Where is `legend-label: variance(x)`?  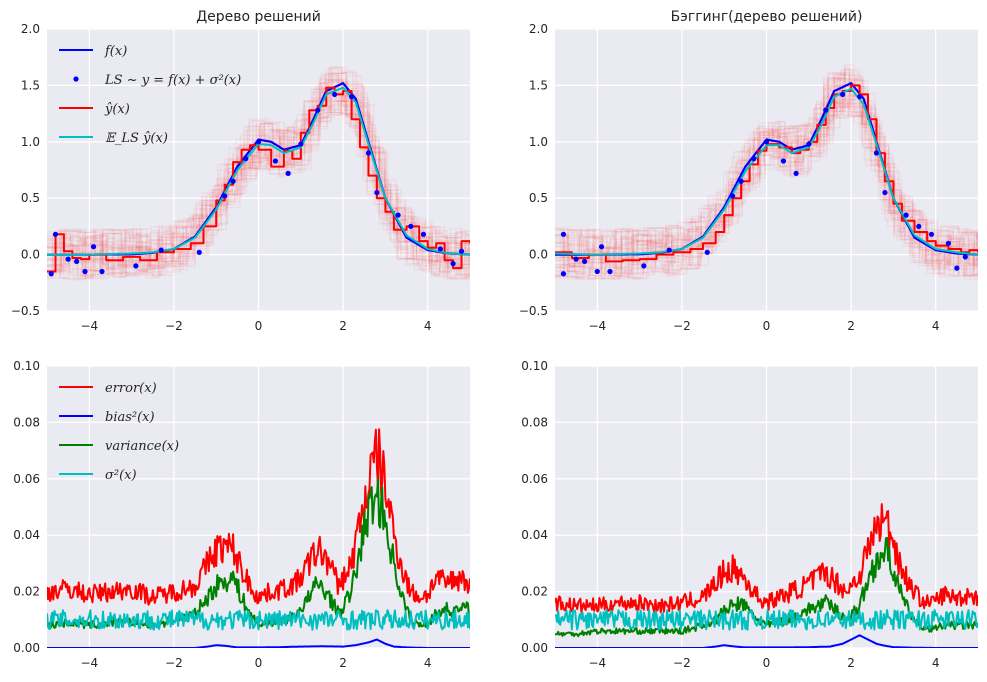 legend-label: variance(x) is located at coordinates (142, 446).